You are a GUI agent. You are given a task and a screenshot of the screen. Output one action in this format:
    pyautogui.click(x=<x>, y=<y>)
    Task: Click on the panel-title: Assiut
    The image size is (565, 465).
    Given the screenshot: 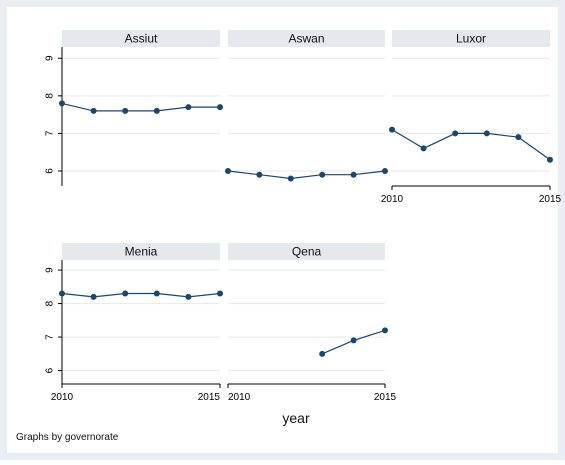 What is the action you would take?
    pyautogui.click(x=141, y=39)
    